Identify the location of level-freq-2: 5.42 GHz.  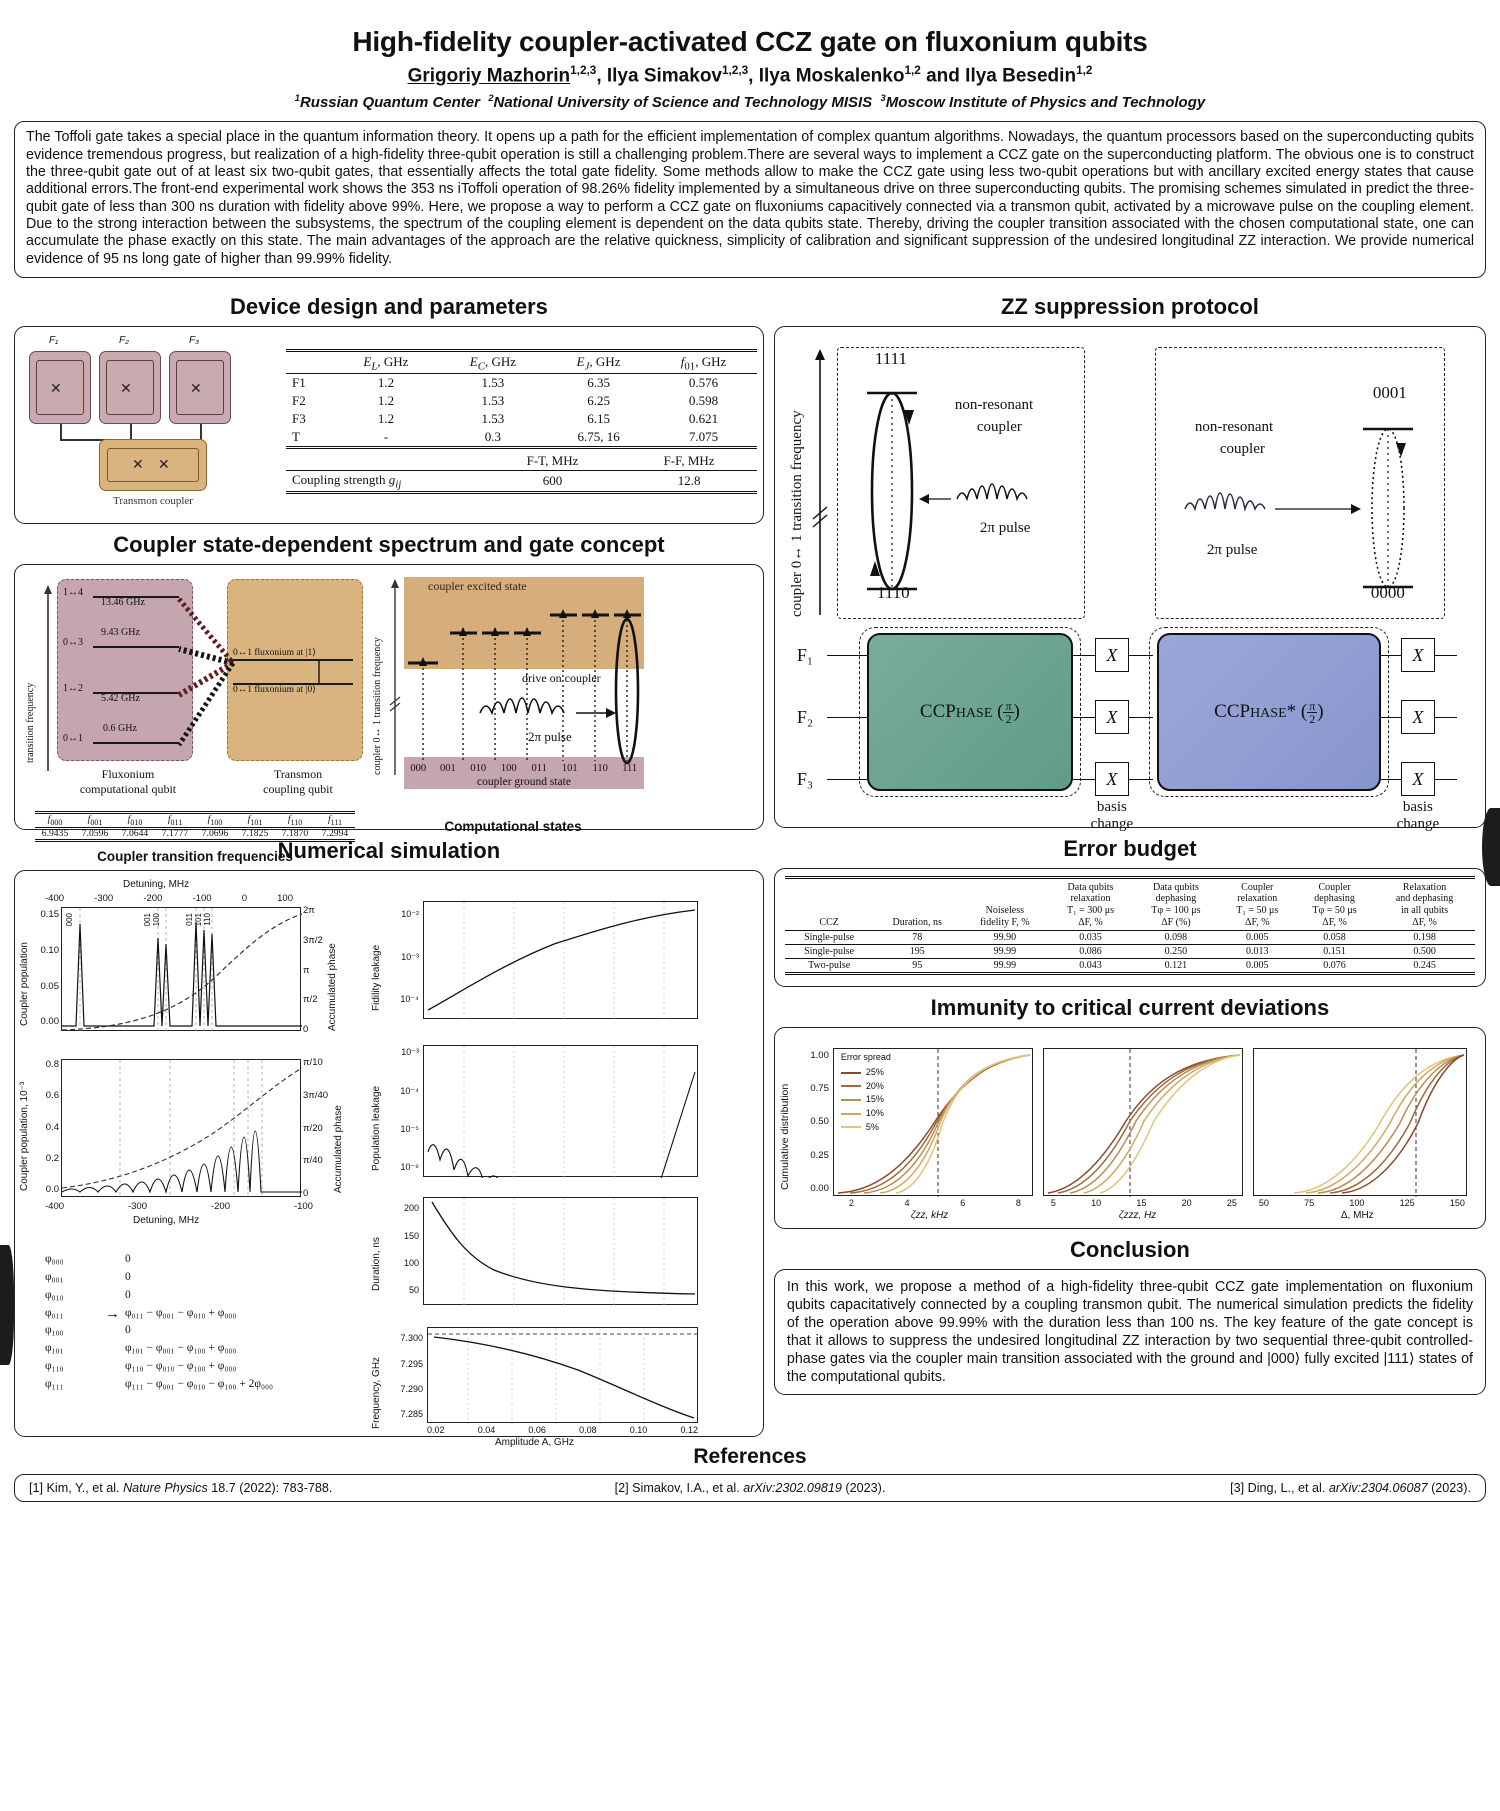
(120, 699).